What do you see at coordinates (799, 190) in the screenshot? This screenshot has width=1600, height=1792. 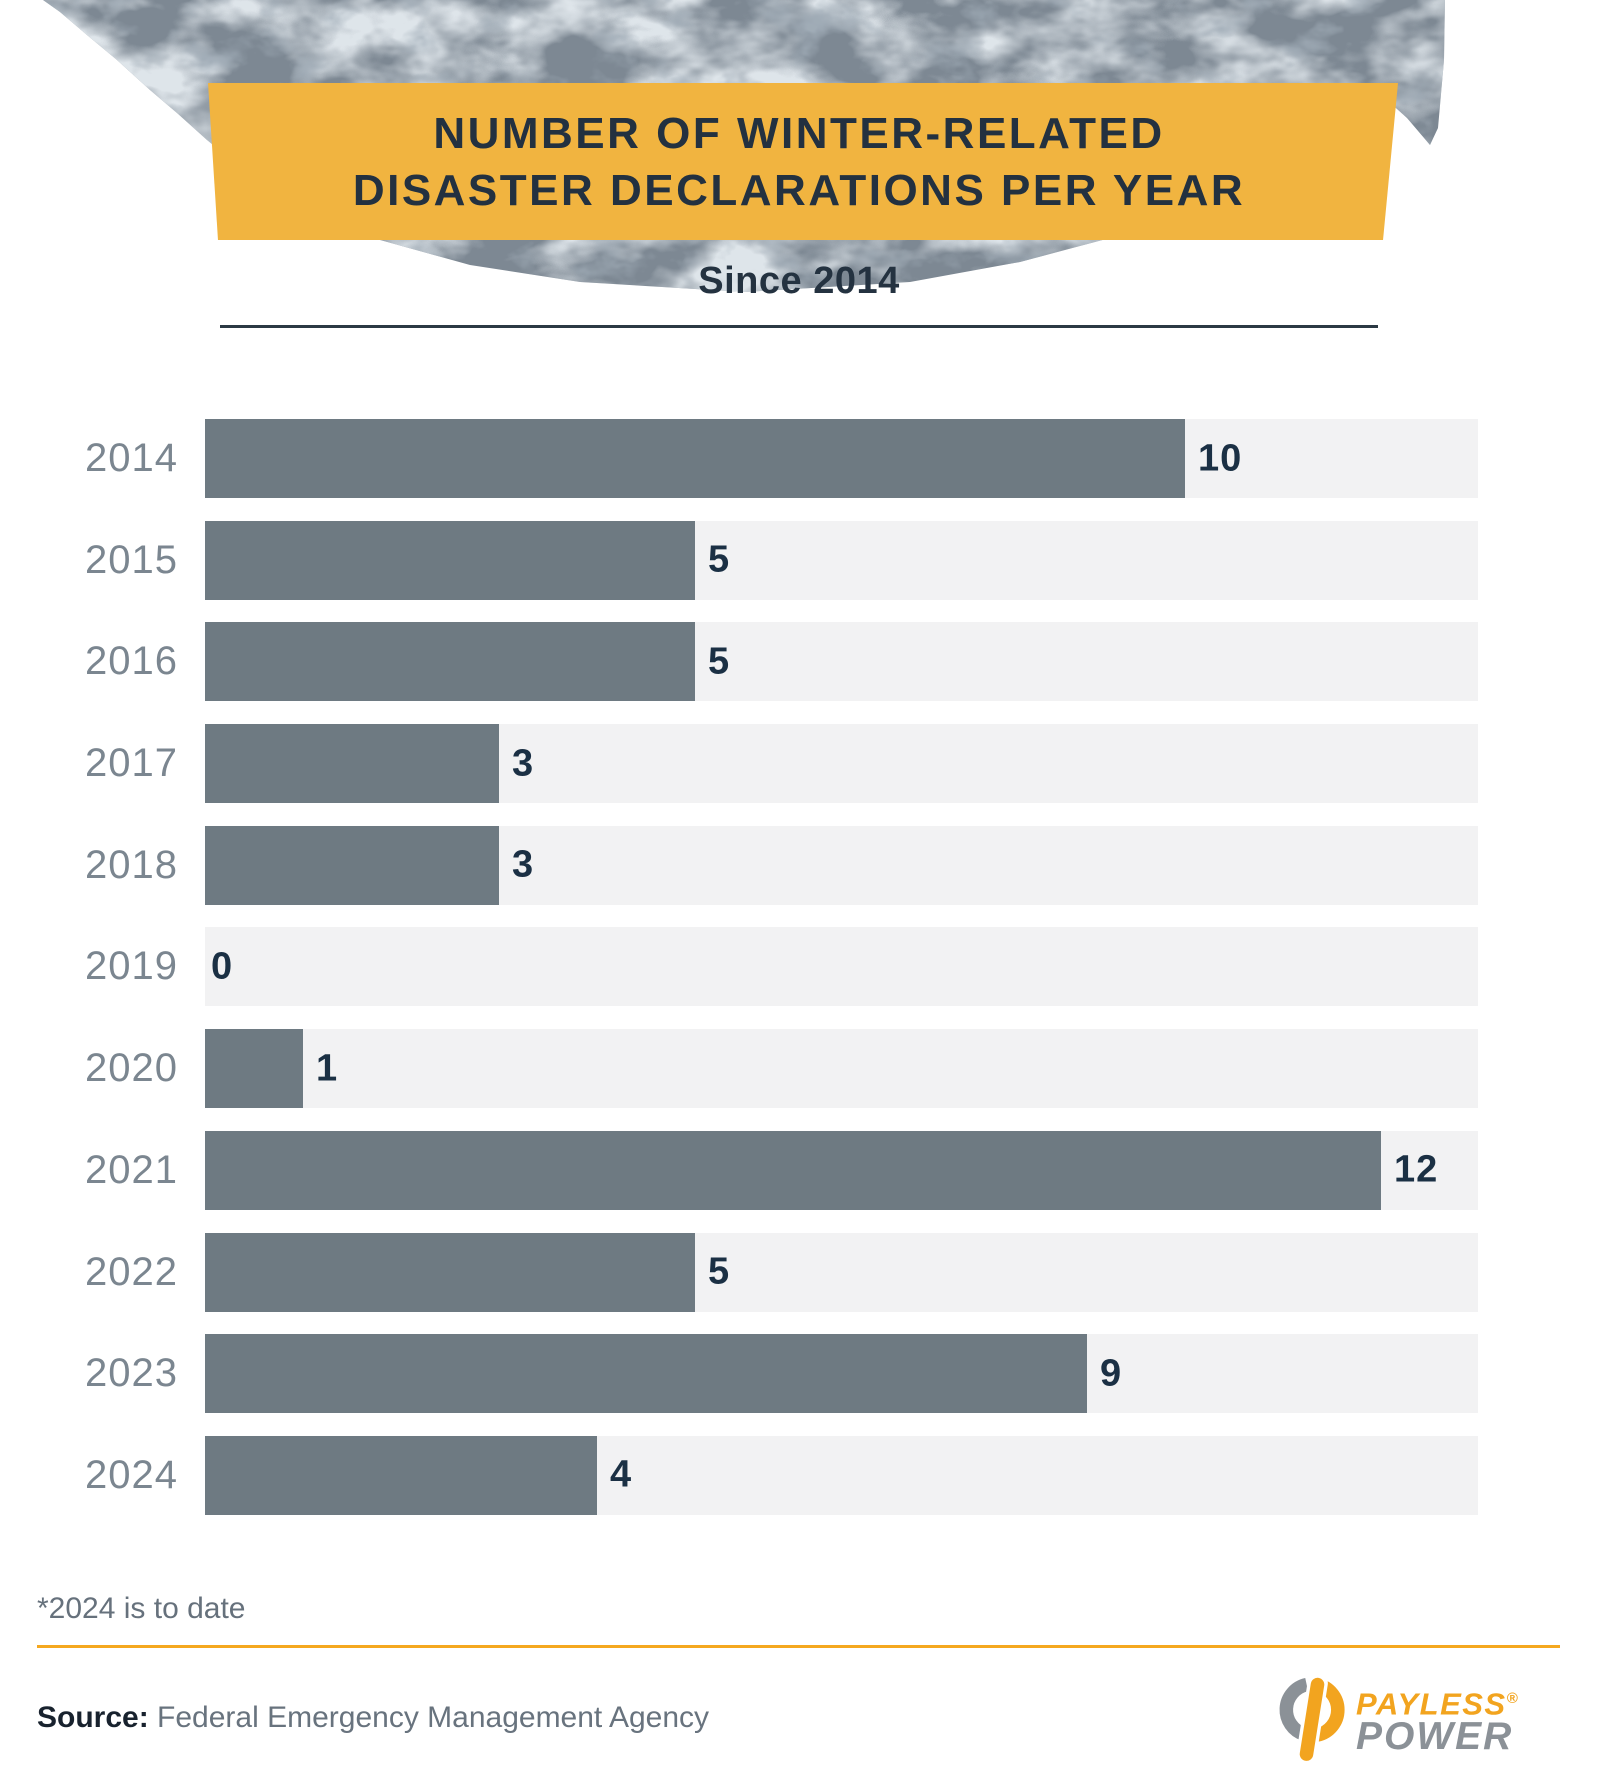 I see `chart-title-line-2: DISASTER DECLARATIONS PER YEAR` at bounding box center [799, 190].